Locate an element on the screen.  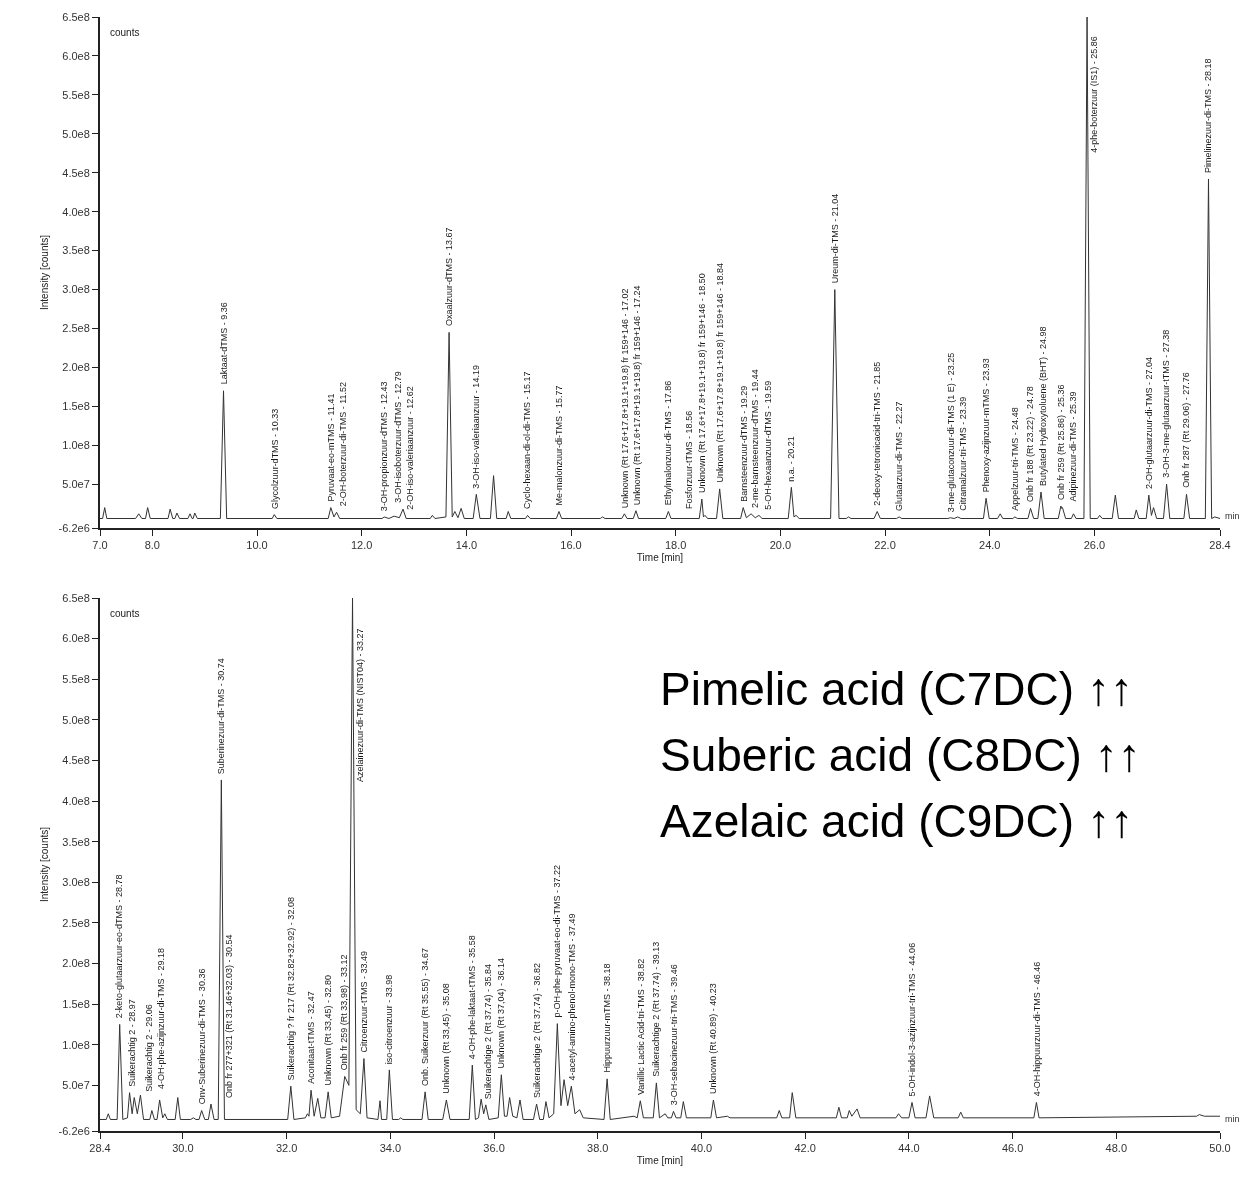
x-tick-label: 42.0 is located at coordinates (805, 1147).